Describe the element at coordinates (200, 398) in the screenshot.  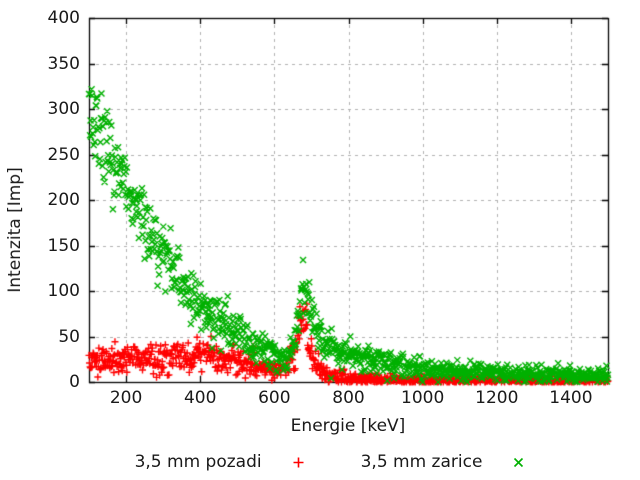
I see `x-tick-label: 400` at that location.